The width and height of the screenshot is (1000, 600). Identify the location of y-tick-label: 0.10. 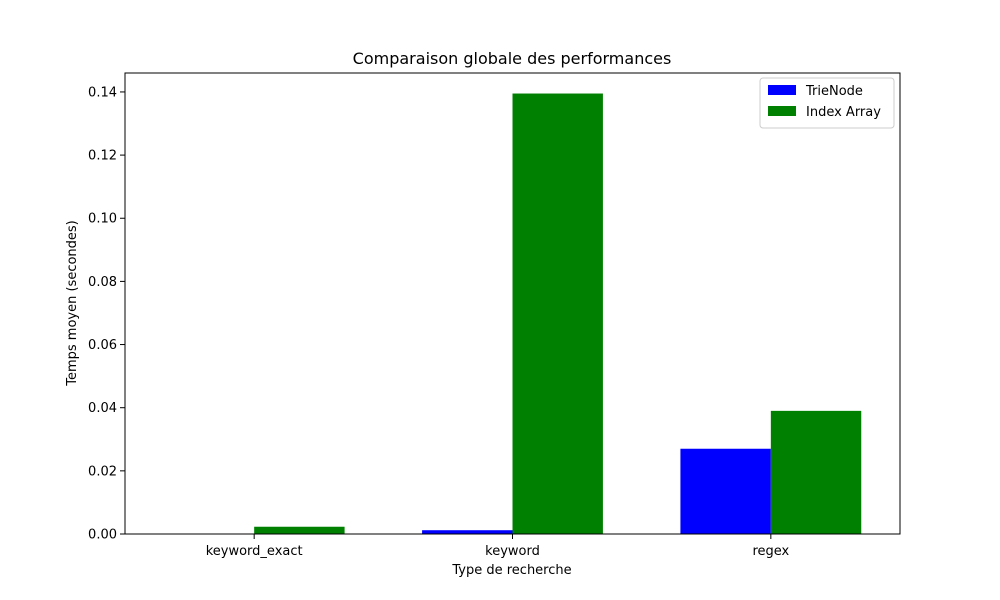
(102, 219).